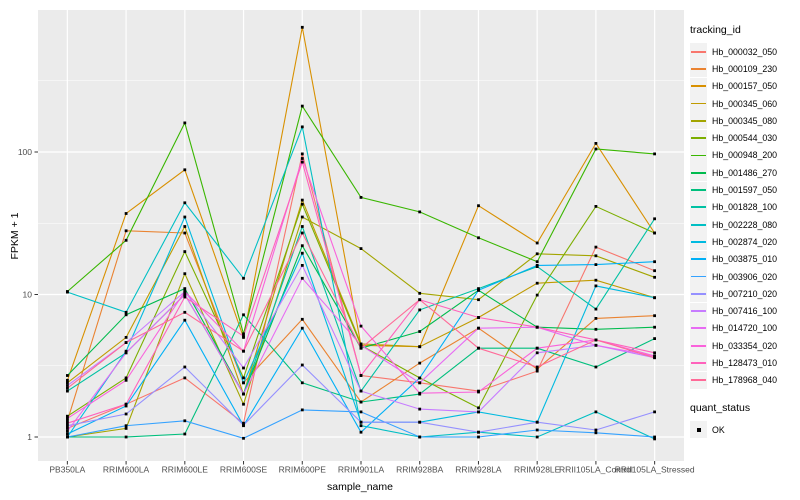 The image size is (800, 500). Describe the element at coordinates (28, 295) in the screenshot. I see `y-tick-label: 10` at that location.